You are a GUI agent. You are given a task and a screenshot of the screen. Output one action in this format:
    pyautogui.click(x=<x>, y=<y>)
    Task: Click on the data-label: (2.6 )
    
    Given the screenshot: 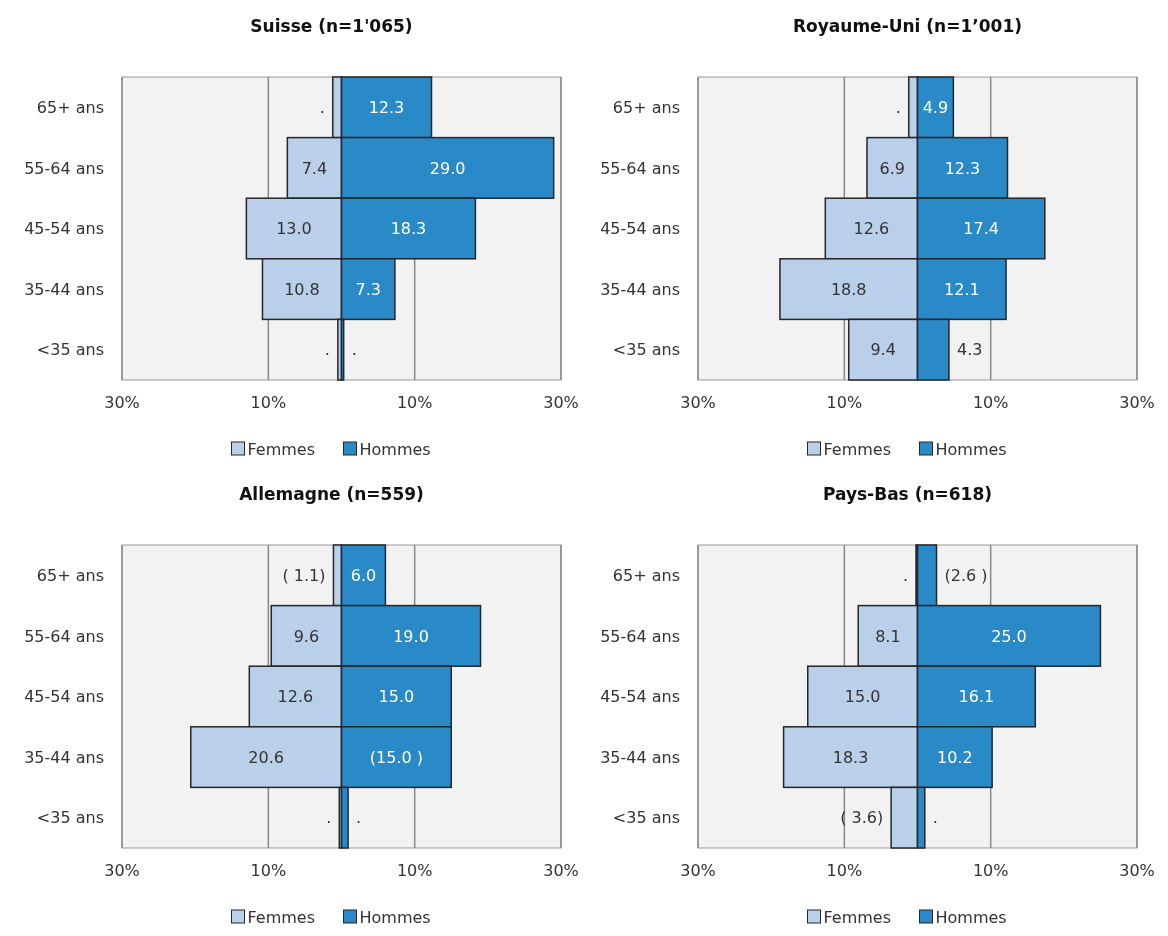 What is the action you would take?
    pyautogui.click(x=966, y=575)
    